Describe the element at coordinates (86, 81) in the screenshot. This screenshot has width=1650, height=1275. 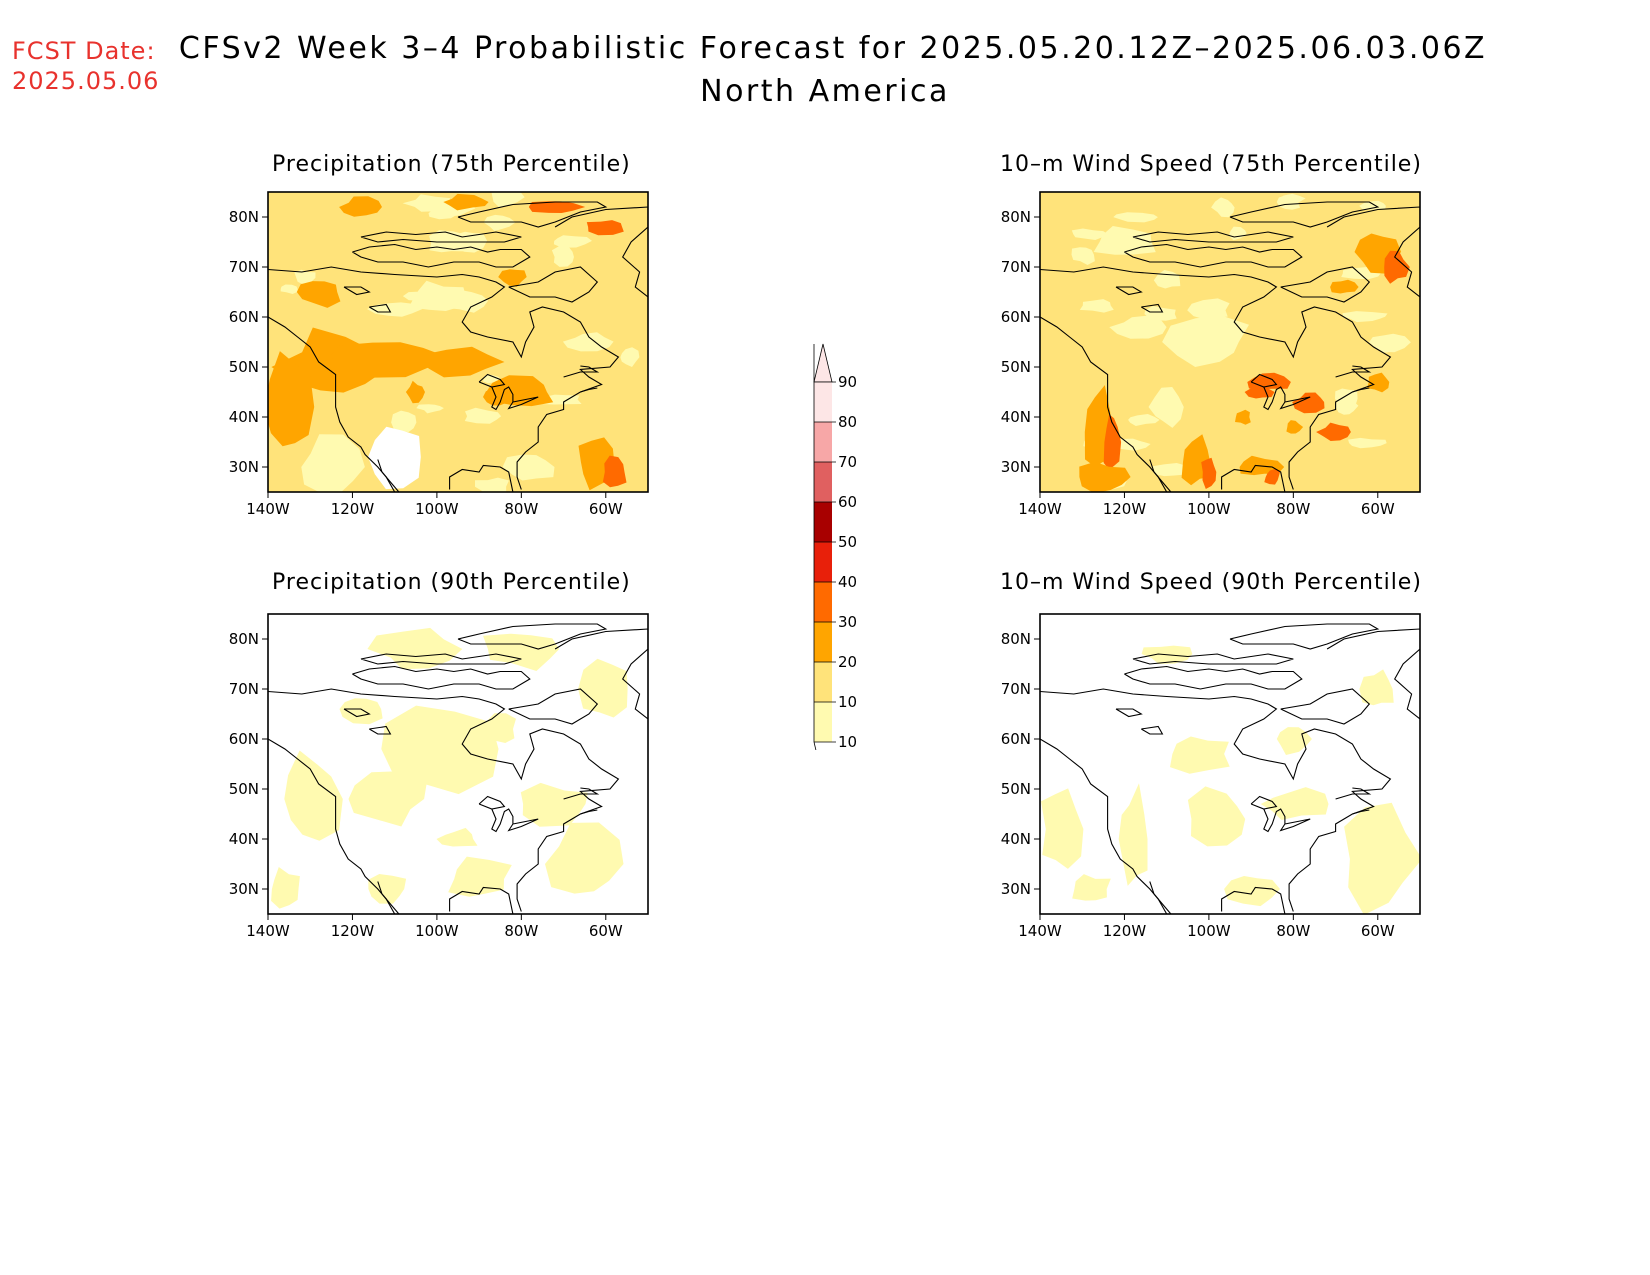
I see `forecast-date-value: 2025.05.06` at that location.